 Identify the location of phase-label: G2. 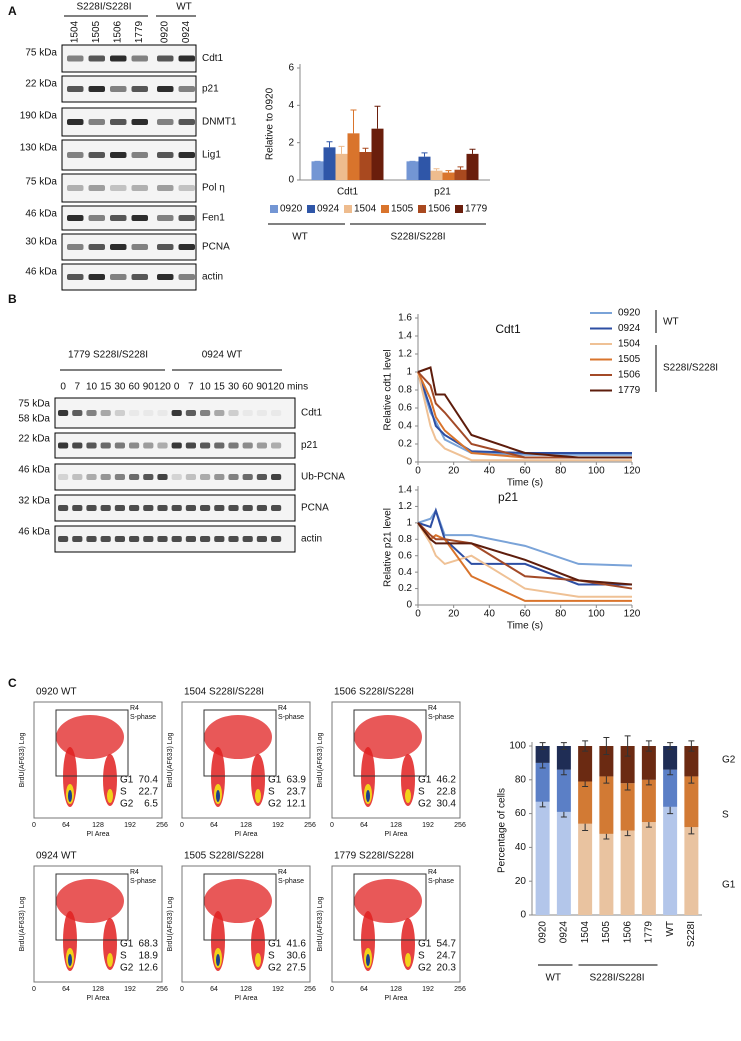
(127, 804).